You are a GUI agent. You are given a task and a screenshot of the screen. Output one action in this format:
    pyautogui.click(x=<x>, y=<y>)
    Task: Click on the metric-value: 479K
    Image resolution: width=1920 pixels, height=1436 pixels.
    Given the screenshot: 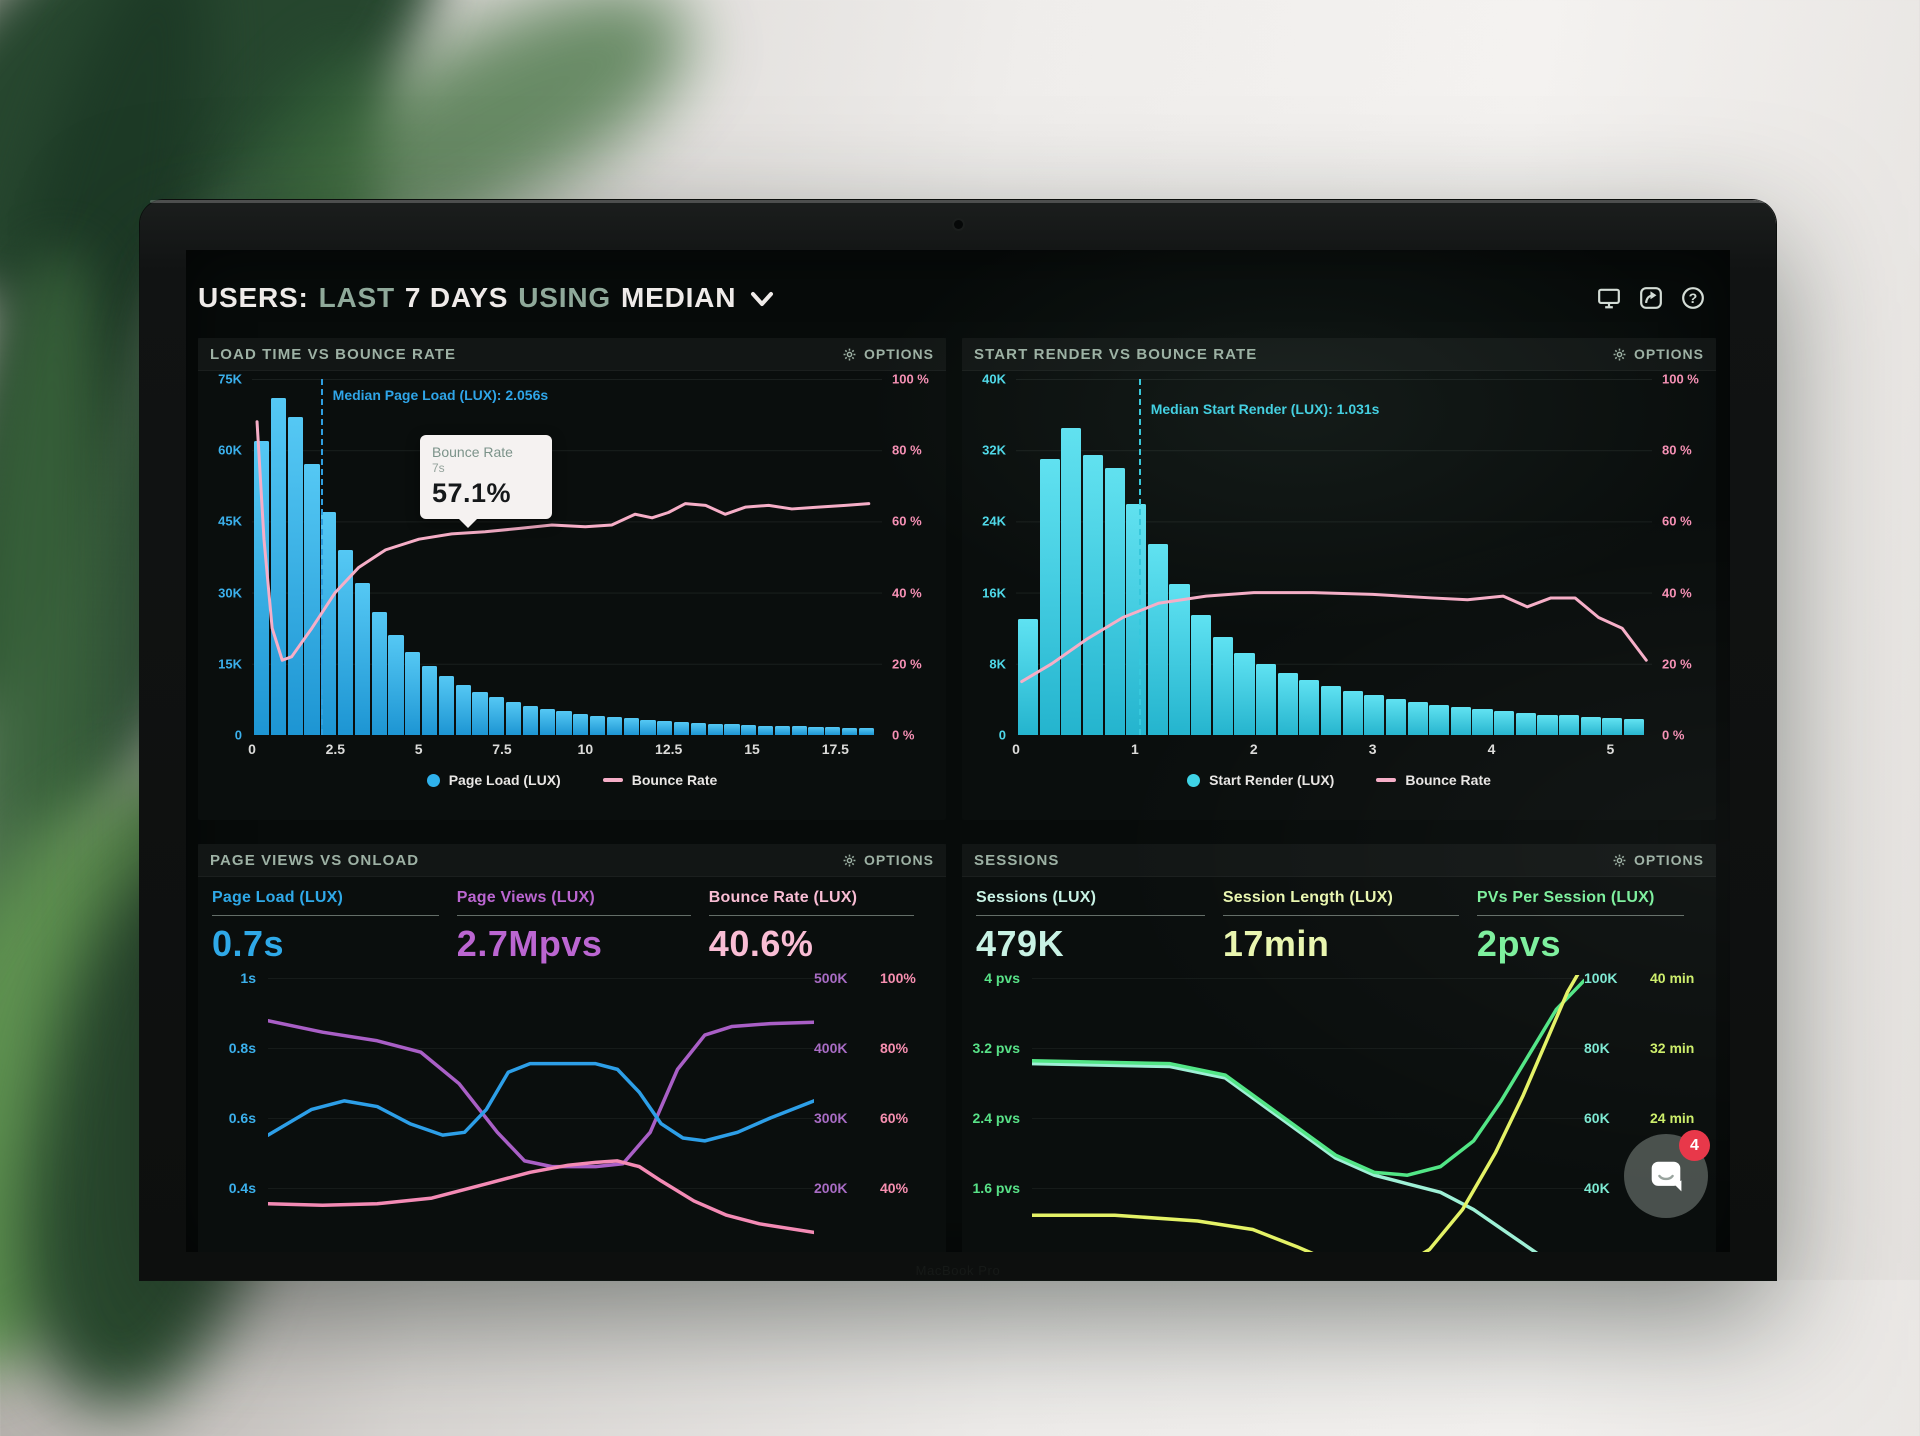 What is the action you would take?
    pyautogui.click(x=1020, y=943)
    